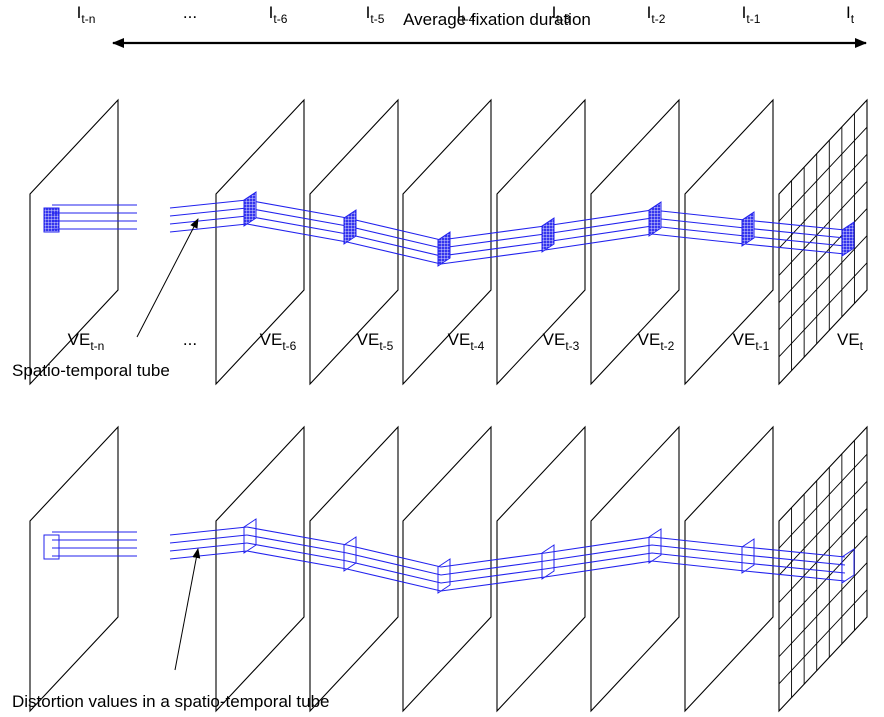 The image size is (884, 717). I want to click on frame-label: It, so click(850, 14).